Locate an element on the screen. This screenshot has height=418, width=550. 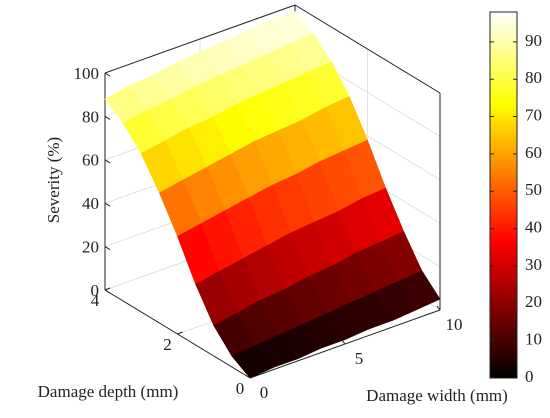
z-tick-label: 60 is located at coordinates (90, 160).